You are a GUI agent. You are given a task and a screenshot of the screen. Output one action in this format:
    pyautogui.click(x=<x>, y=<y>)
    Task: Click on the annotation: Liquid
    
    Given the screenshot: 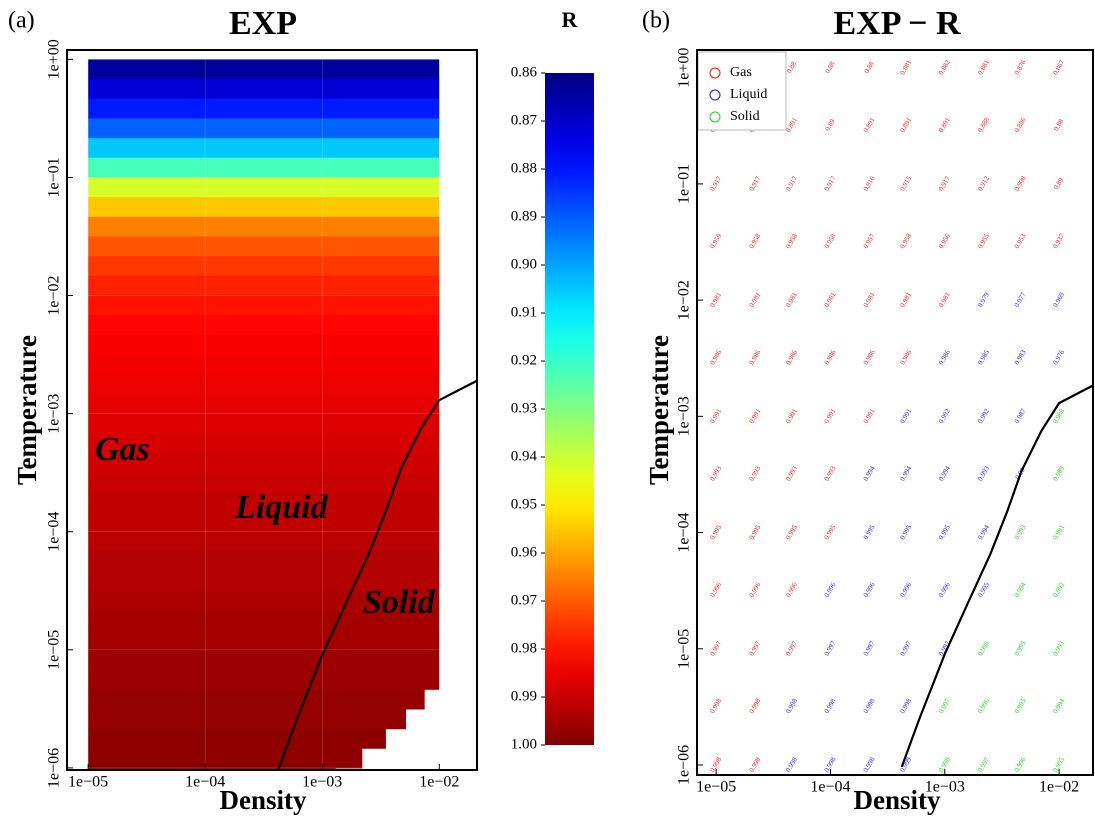 What is the action you would take?
    pyautogui.click(x=281, y=507)
    